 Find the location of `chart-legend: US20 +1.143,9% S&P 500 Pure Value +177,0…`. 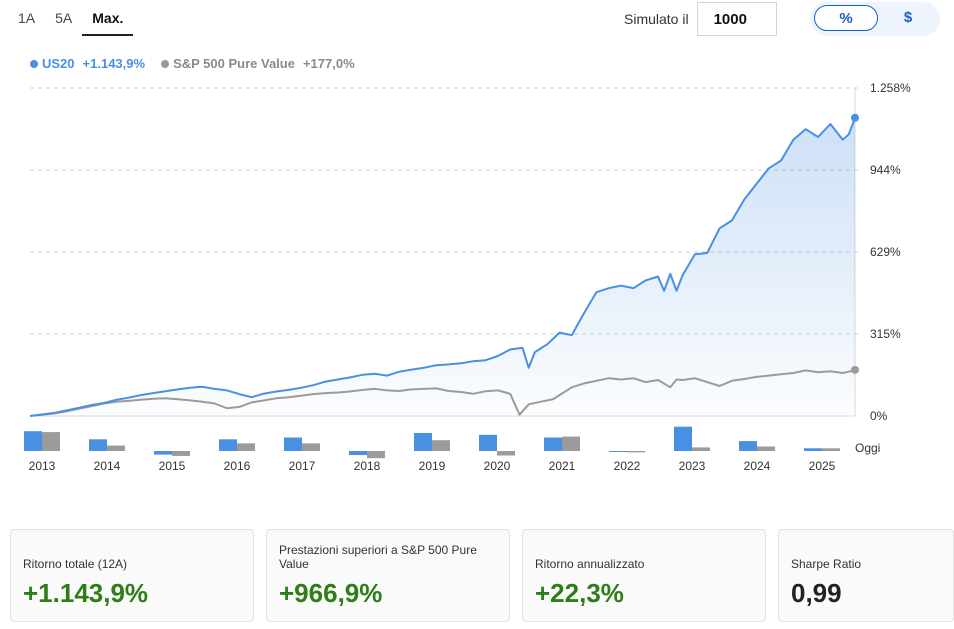

chart-legend: US20 +1.143,9% S&P 500 Pure Value +177,0… is located at coordinates (200, 63).